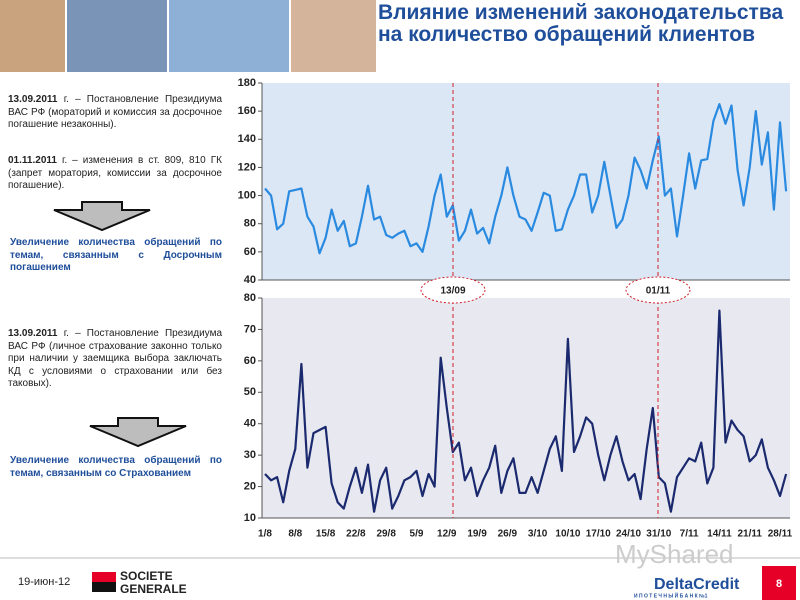 The width and height of the screenshot is (800, 600). I want to click on watermark: MyShared, so click(674, 554).